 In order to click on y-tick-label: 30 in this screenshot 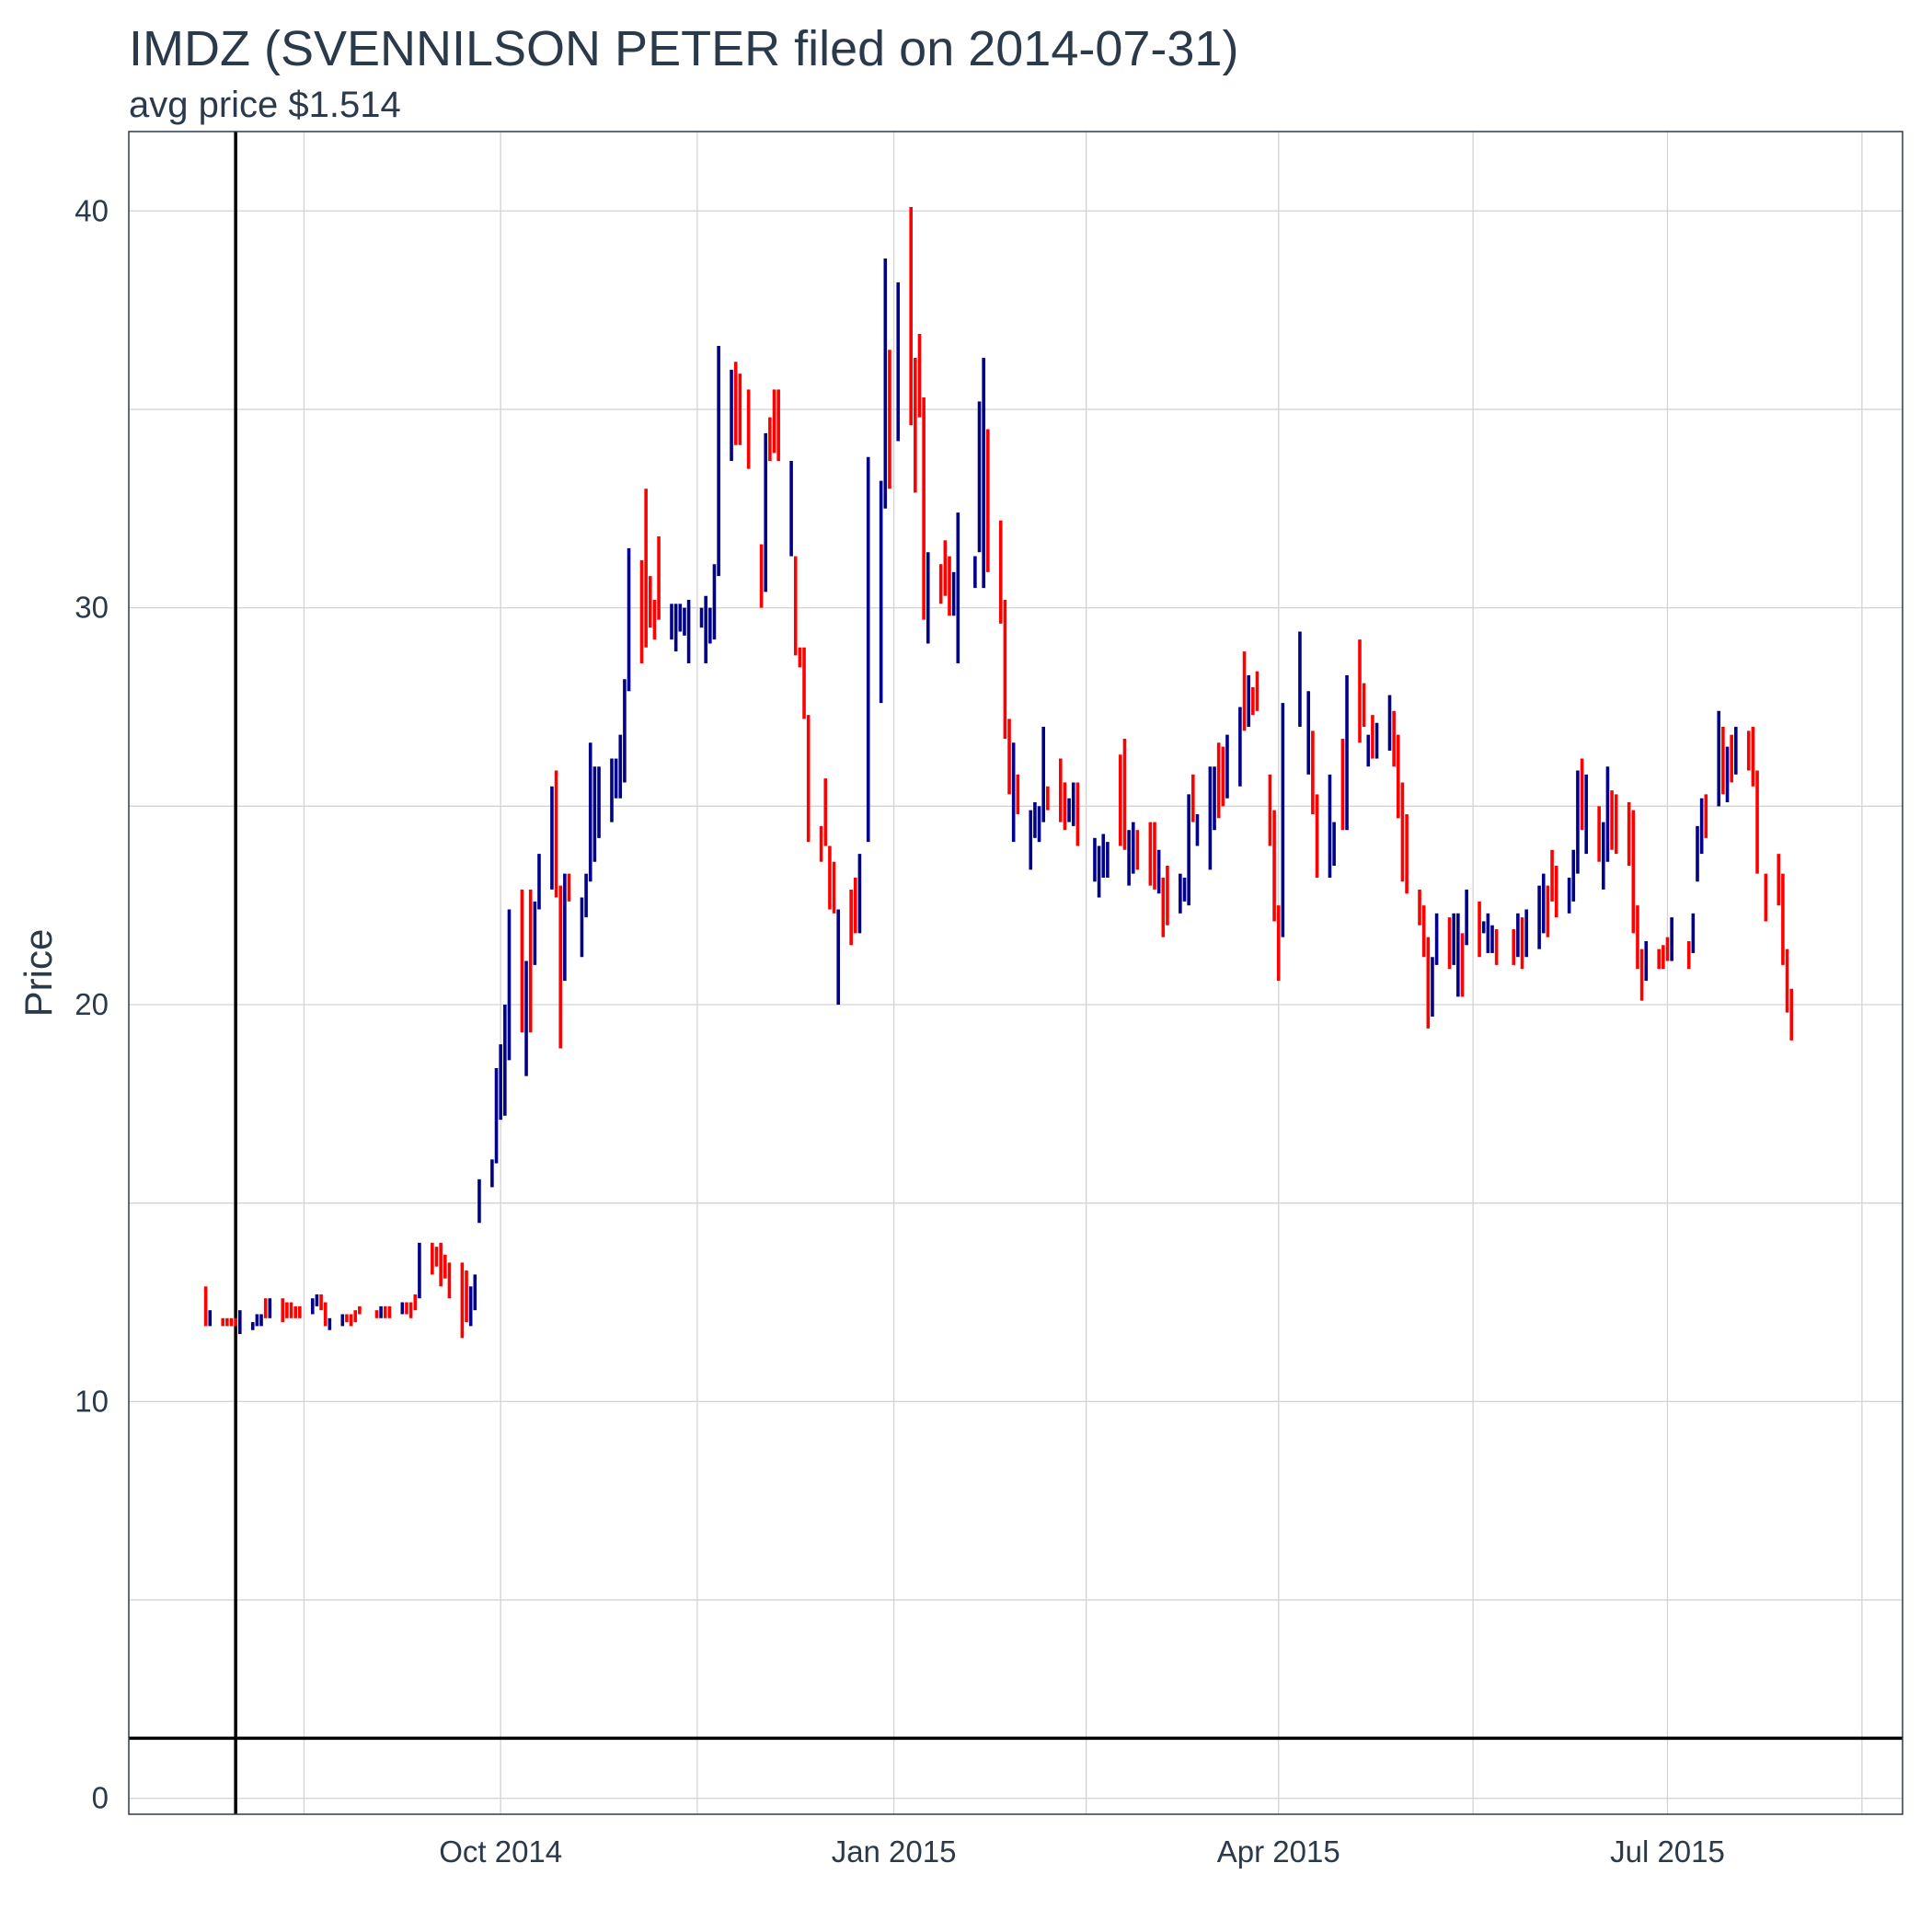, I will do `click(92, 608)`.